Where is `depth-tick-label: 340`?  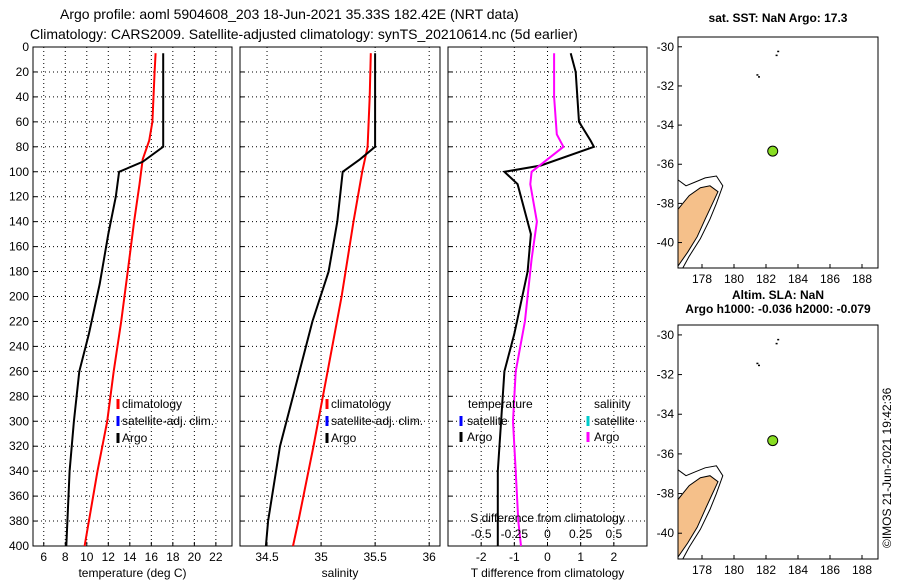
depth-tick-label: 340 is located at coordinates (19, 471).